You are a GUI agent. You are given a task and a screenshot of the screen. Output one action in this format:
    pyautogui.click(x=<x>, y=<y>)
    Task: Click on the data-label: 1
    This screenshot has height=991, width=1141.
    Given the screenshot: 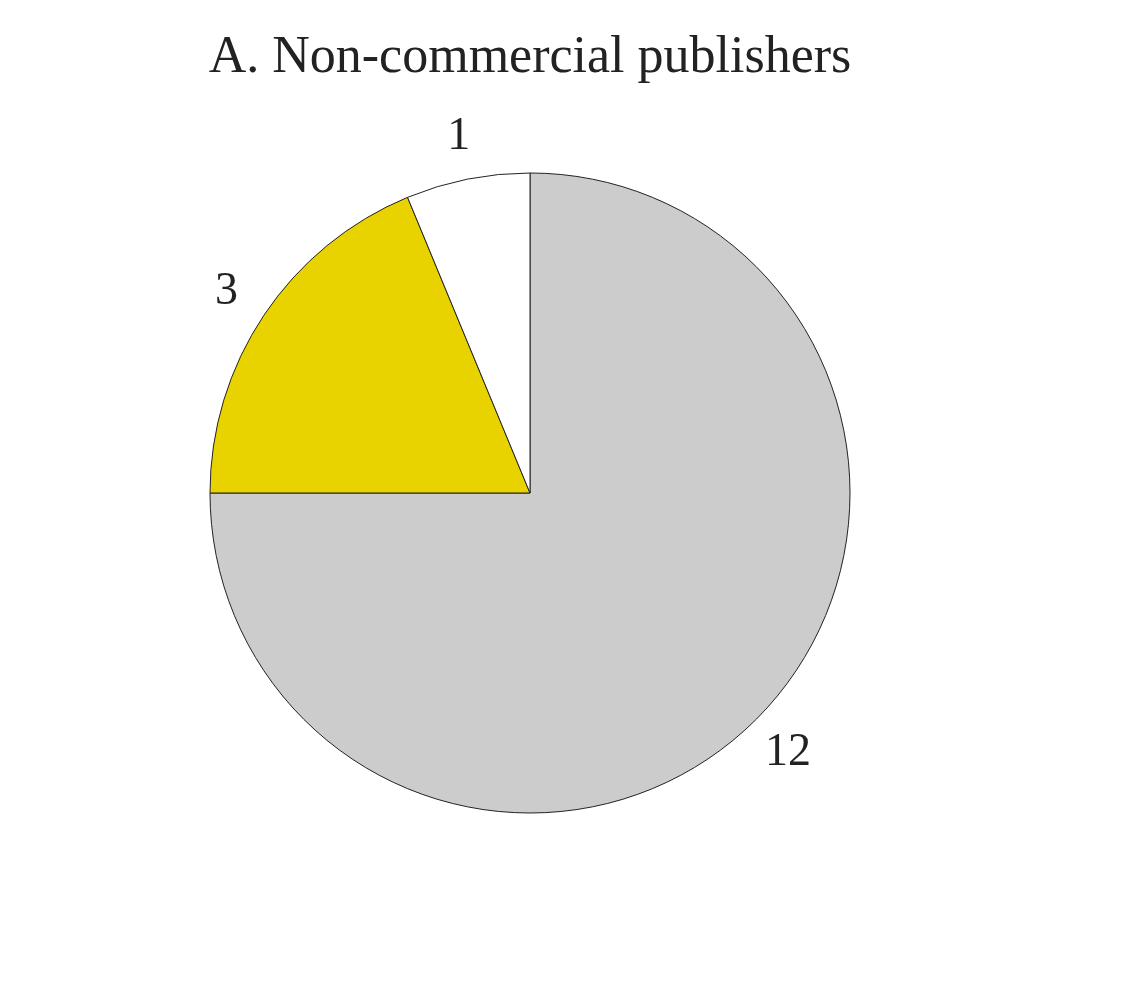 What is the action you would take?
    pyautogui.click(x=459, y=134)
    